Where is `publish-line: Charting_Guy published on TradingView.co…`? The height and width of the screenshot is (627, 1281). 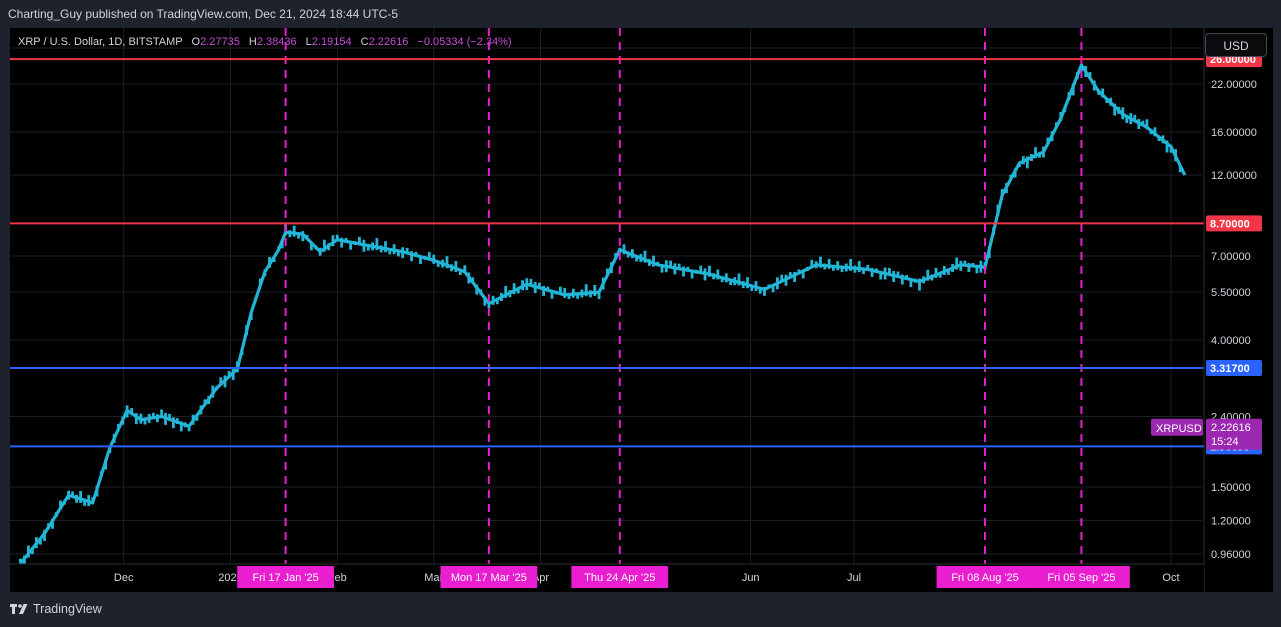 publish-line: Charting_Guy published on TradingView.co… is located at coordinates (203, 14).